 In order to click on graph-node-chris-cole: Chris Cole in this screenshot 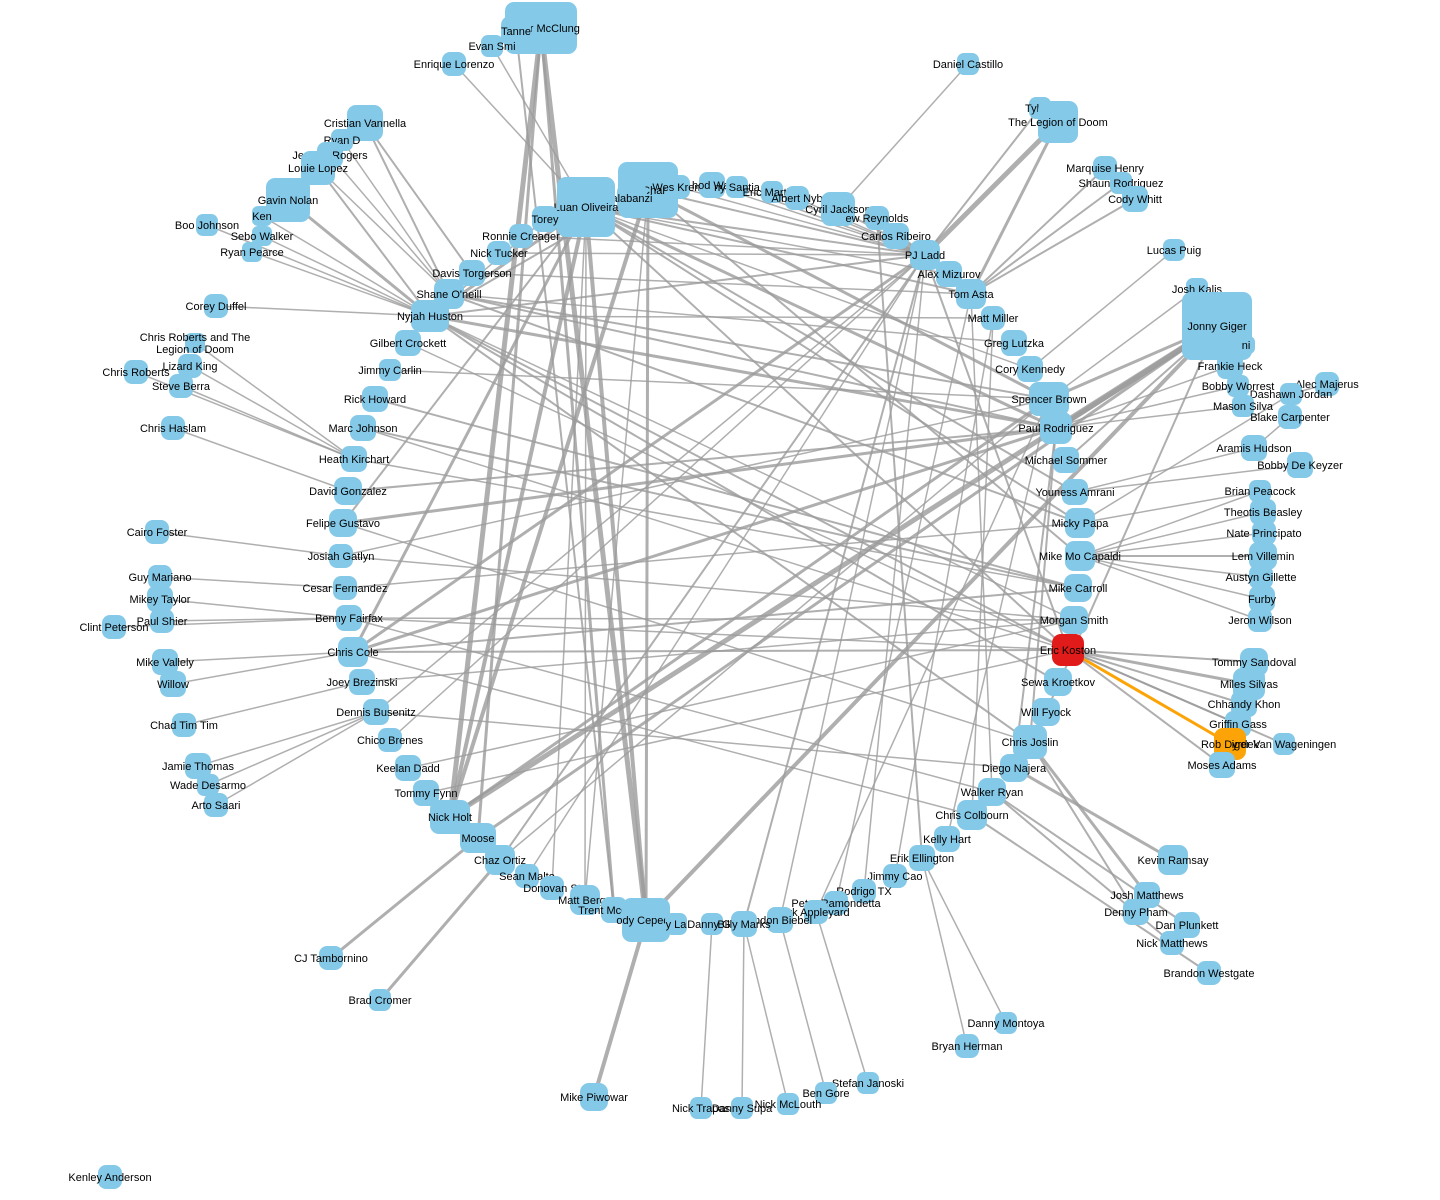, I will do `click(353, 652)`.